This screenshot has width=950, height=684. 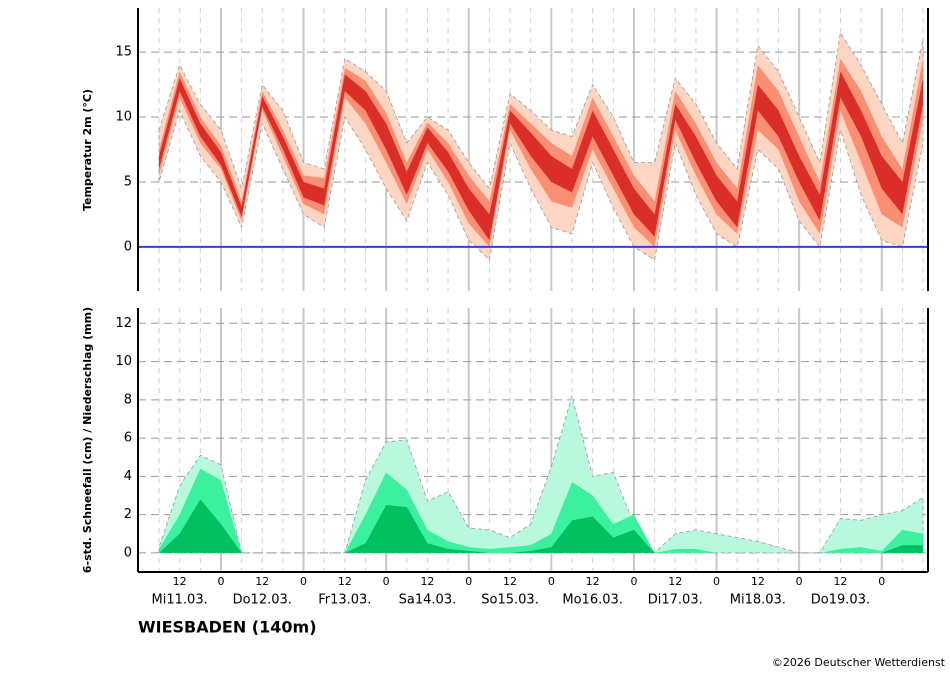 What do you see at coordinates (128, 181) in the screenshot?
I see `y-tick-label: 5` at bounding box center [128, 181].